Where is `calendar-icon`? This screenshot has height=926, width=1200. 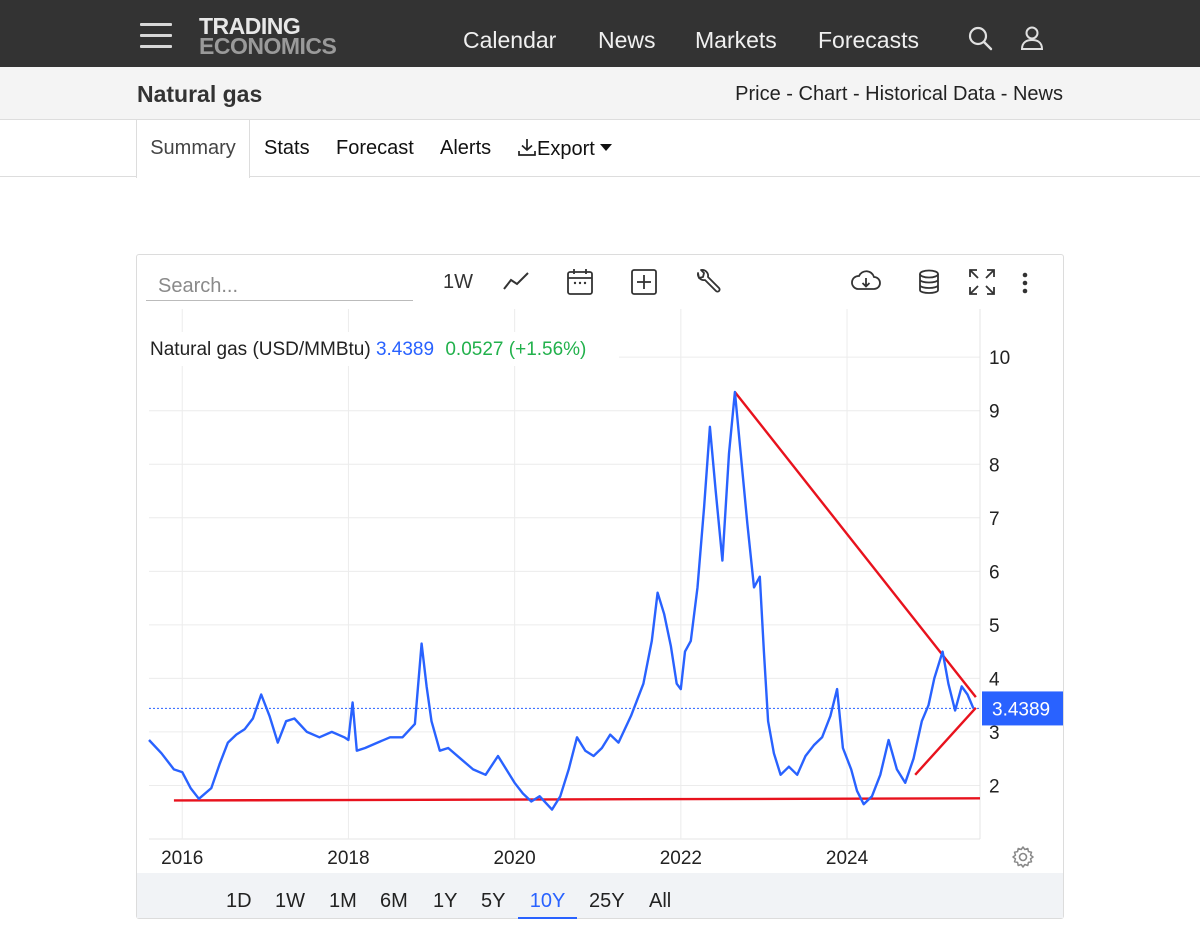
calendar-icon is located at coordinates (580, 282).